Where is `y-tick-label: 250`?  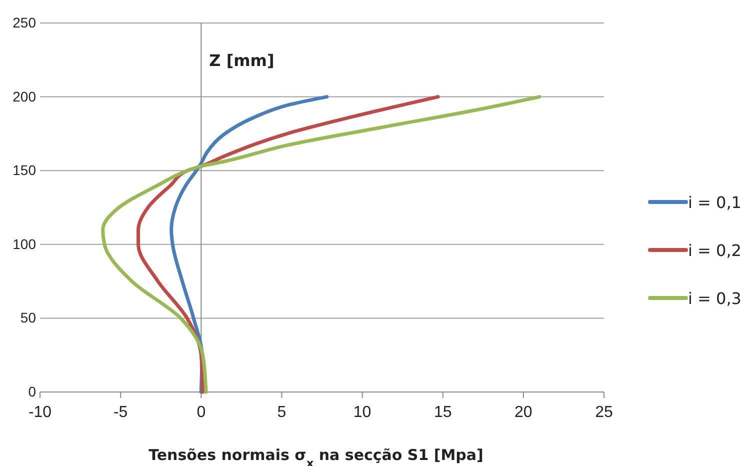
y-tick-label: 250 is located at coordinates (24, 22).